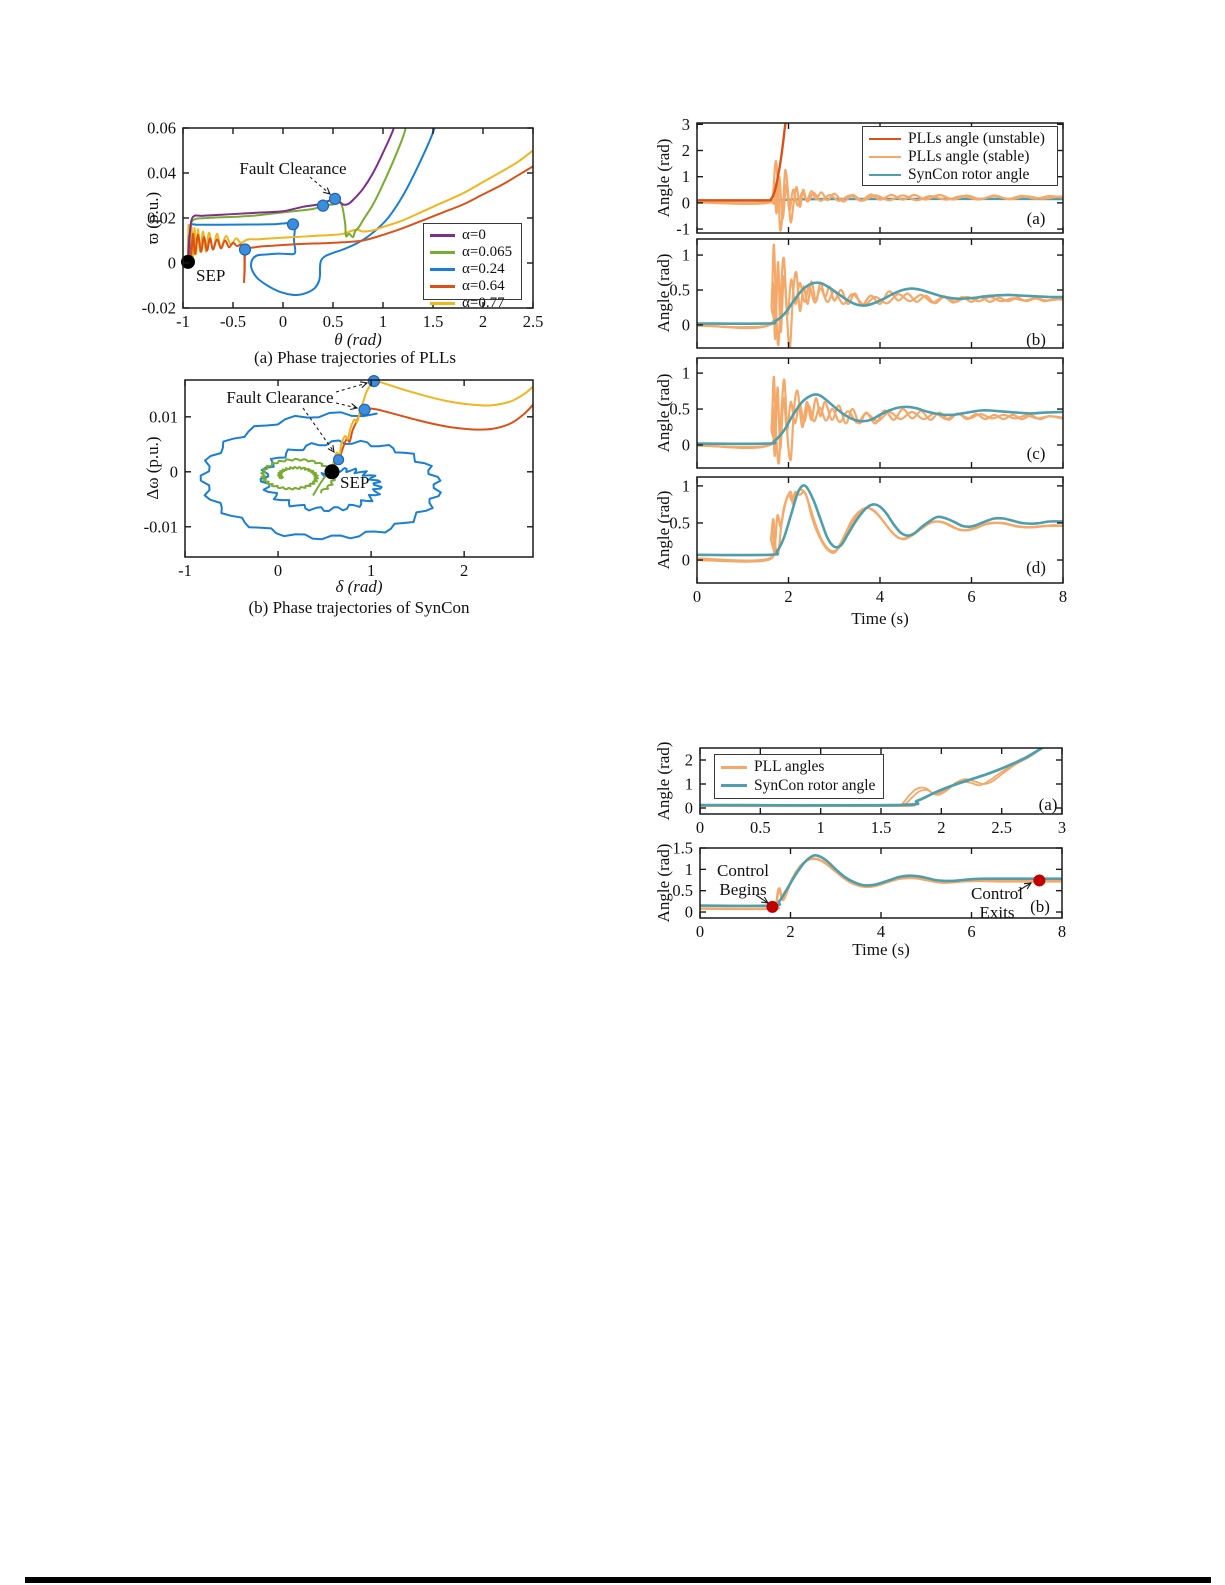  I want to click on phase-trajectories-plls-chart: -1 -0.5 0 0.5 1 1.5 2 2.5 -0.02 0 0.02 0.04 0.06, so click(343, 225).